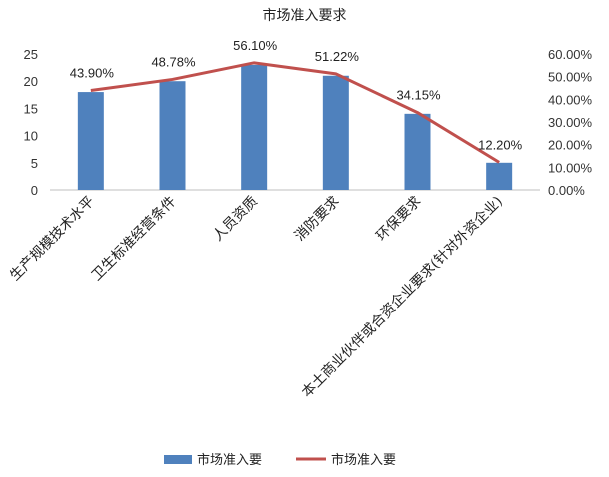  Describe the element at coordinates (280, 460) in the screenshot. I see `legend: 市场准入要 市场准入要` at that location.